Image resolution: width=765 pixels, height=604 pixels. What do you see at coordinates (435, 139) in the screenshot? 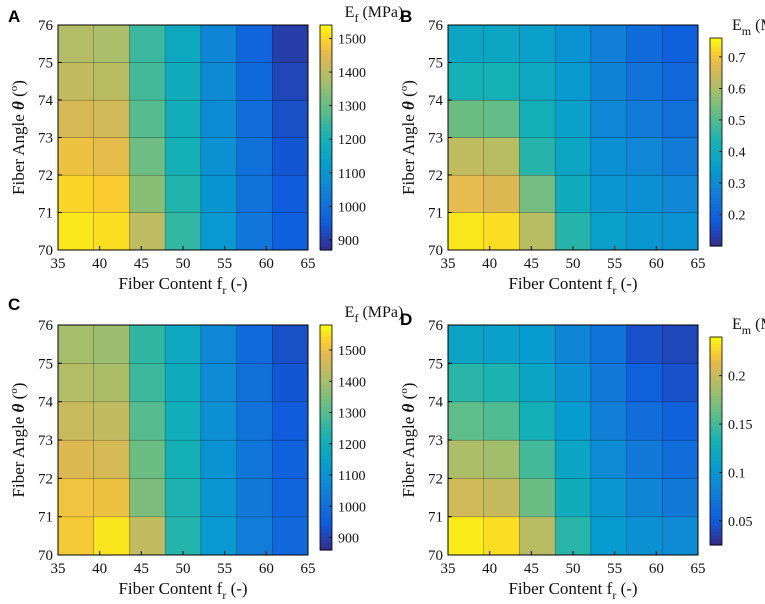
I see `y-tick-label: 73` at bounding box center [435, 139].